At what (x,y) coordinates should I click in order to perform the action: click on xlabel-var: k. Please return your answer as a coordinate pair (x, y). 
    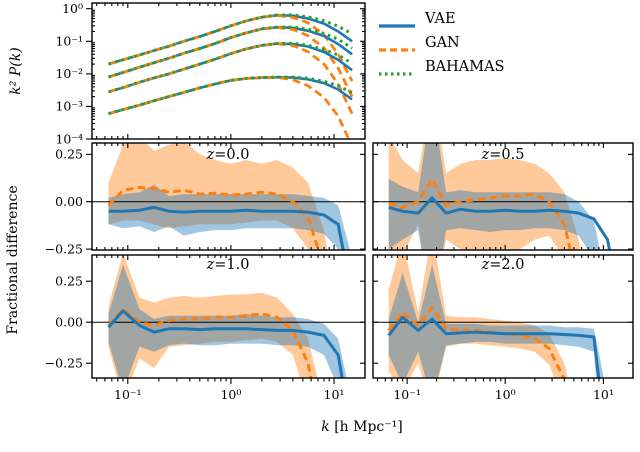
    Looking at the image, I should click on (325, 427).